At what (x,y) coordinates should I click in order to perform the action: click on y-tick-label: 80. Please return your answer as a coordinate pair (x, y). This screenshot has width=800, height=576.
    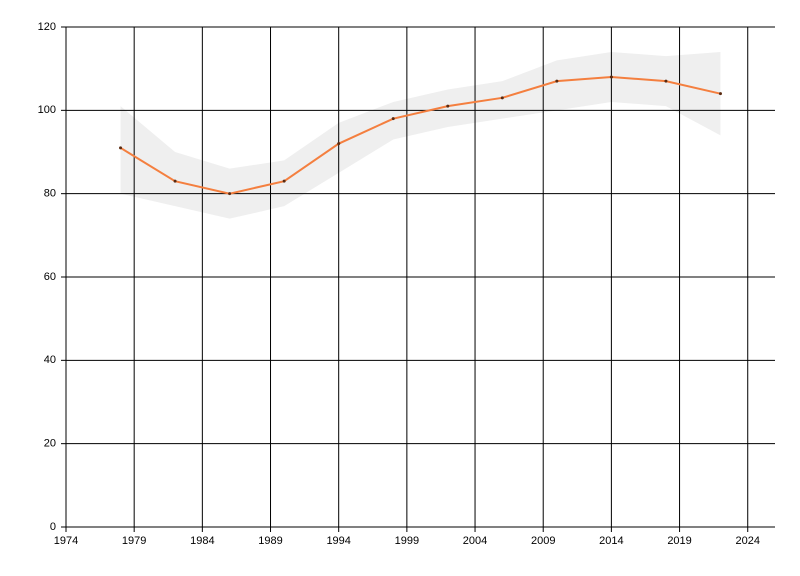
    Looking at the image, I should click on (50, 194).